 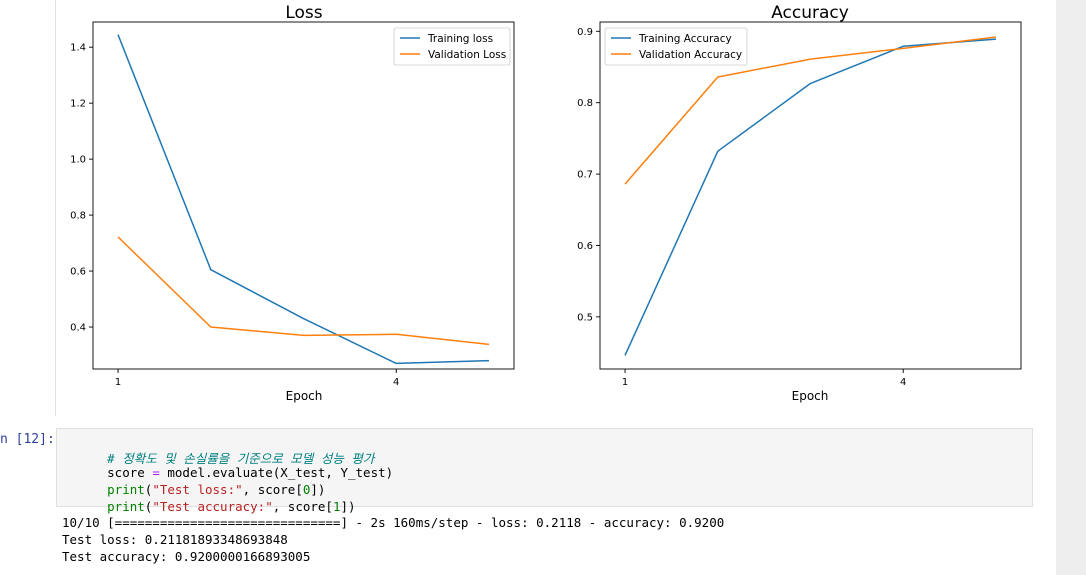 I want to click on legend-label-training-loss: Training loss, so click(x=460, y=39).